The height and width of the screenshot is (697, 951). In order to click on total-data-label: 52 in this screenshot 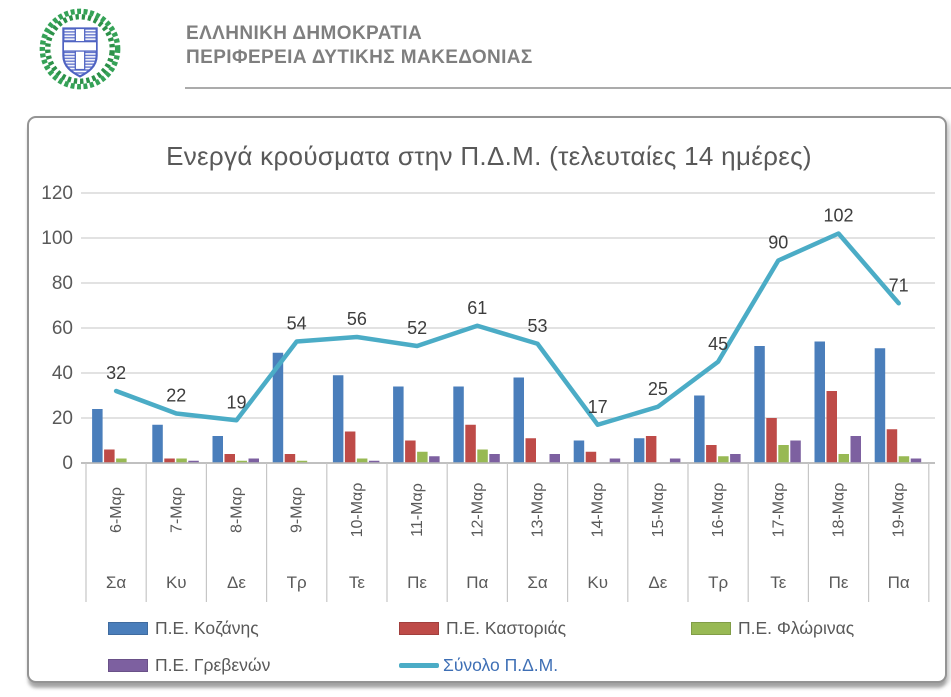, I will do `click(417, 328)`.